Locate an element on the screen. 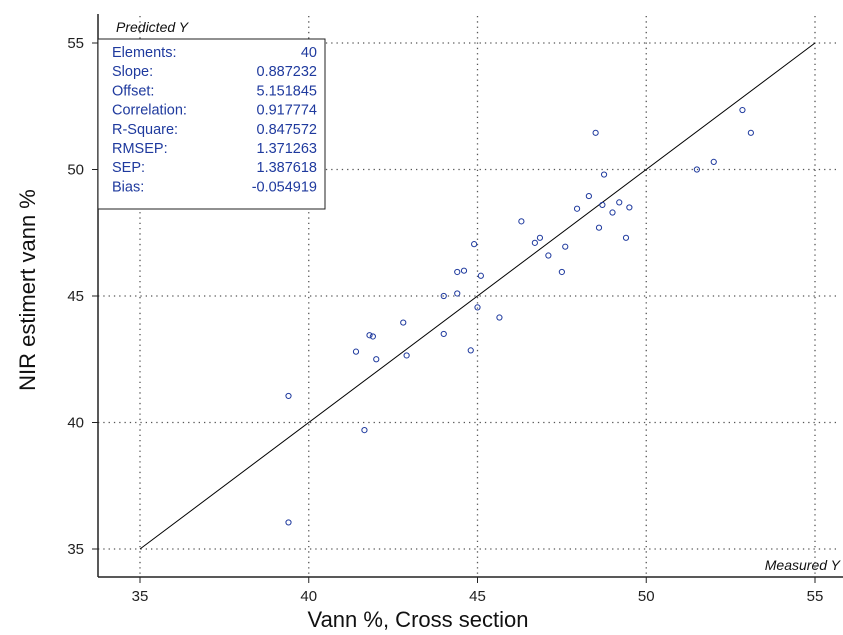 The height and width of the screenshot is (635, 843). stat-label: R-Square: is located at coordinates (145, 130).